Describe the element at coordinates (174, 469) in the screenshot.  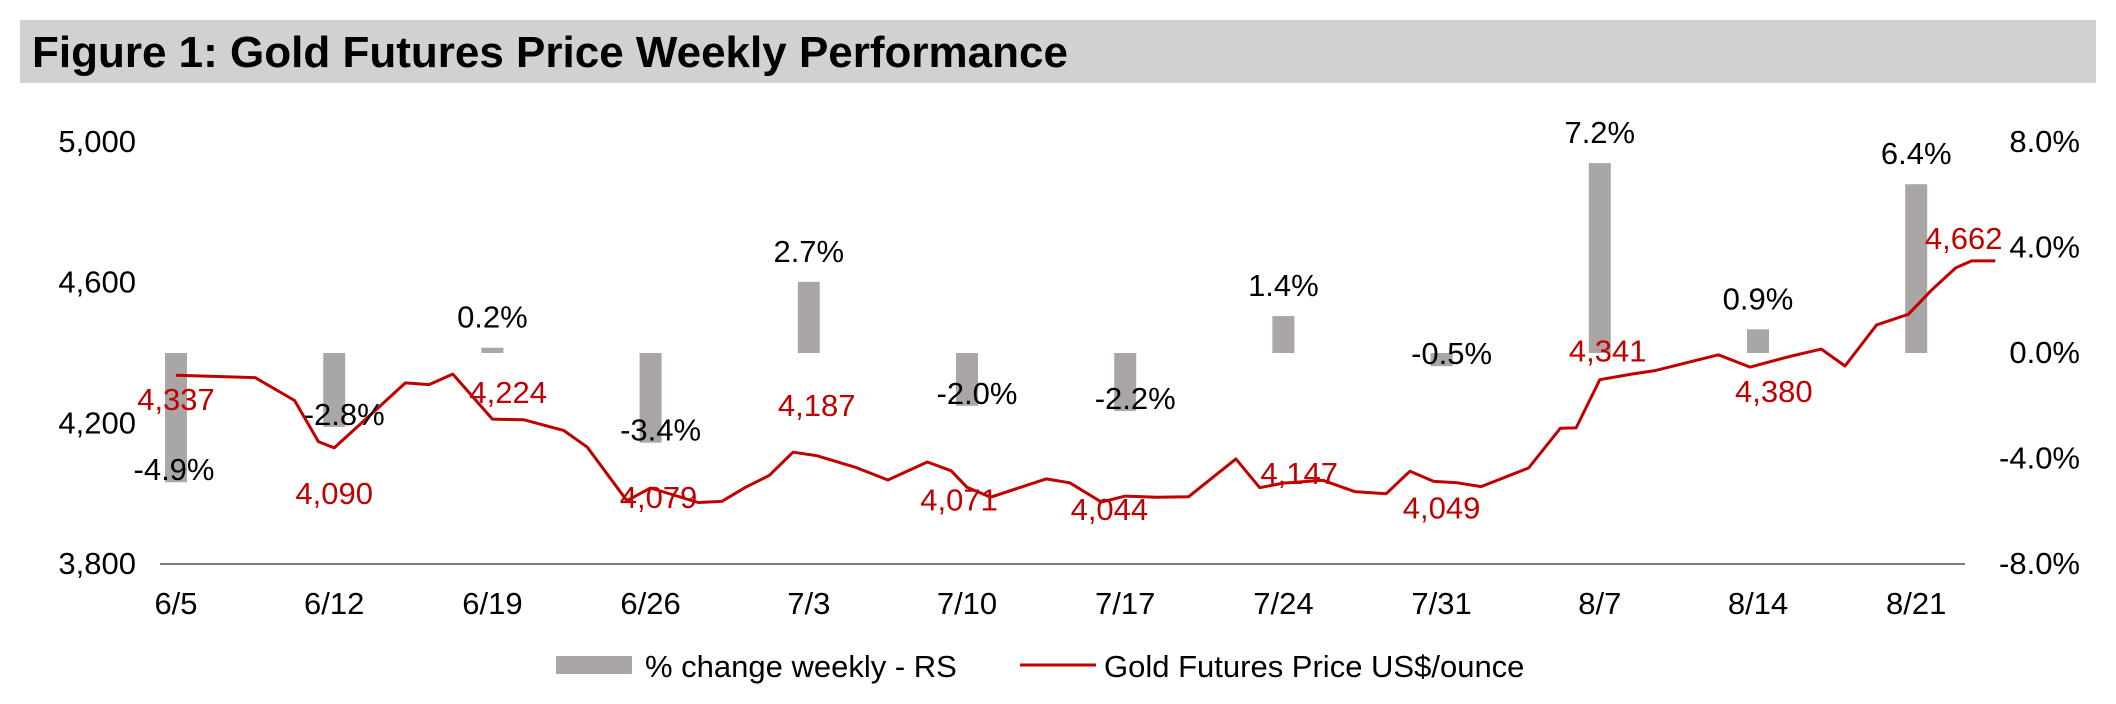
I see `bar-label-6/5: -4.9%` at that location.